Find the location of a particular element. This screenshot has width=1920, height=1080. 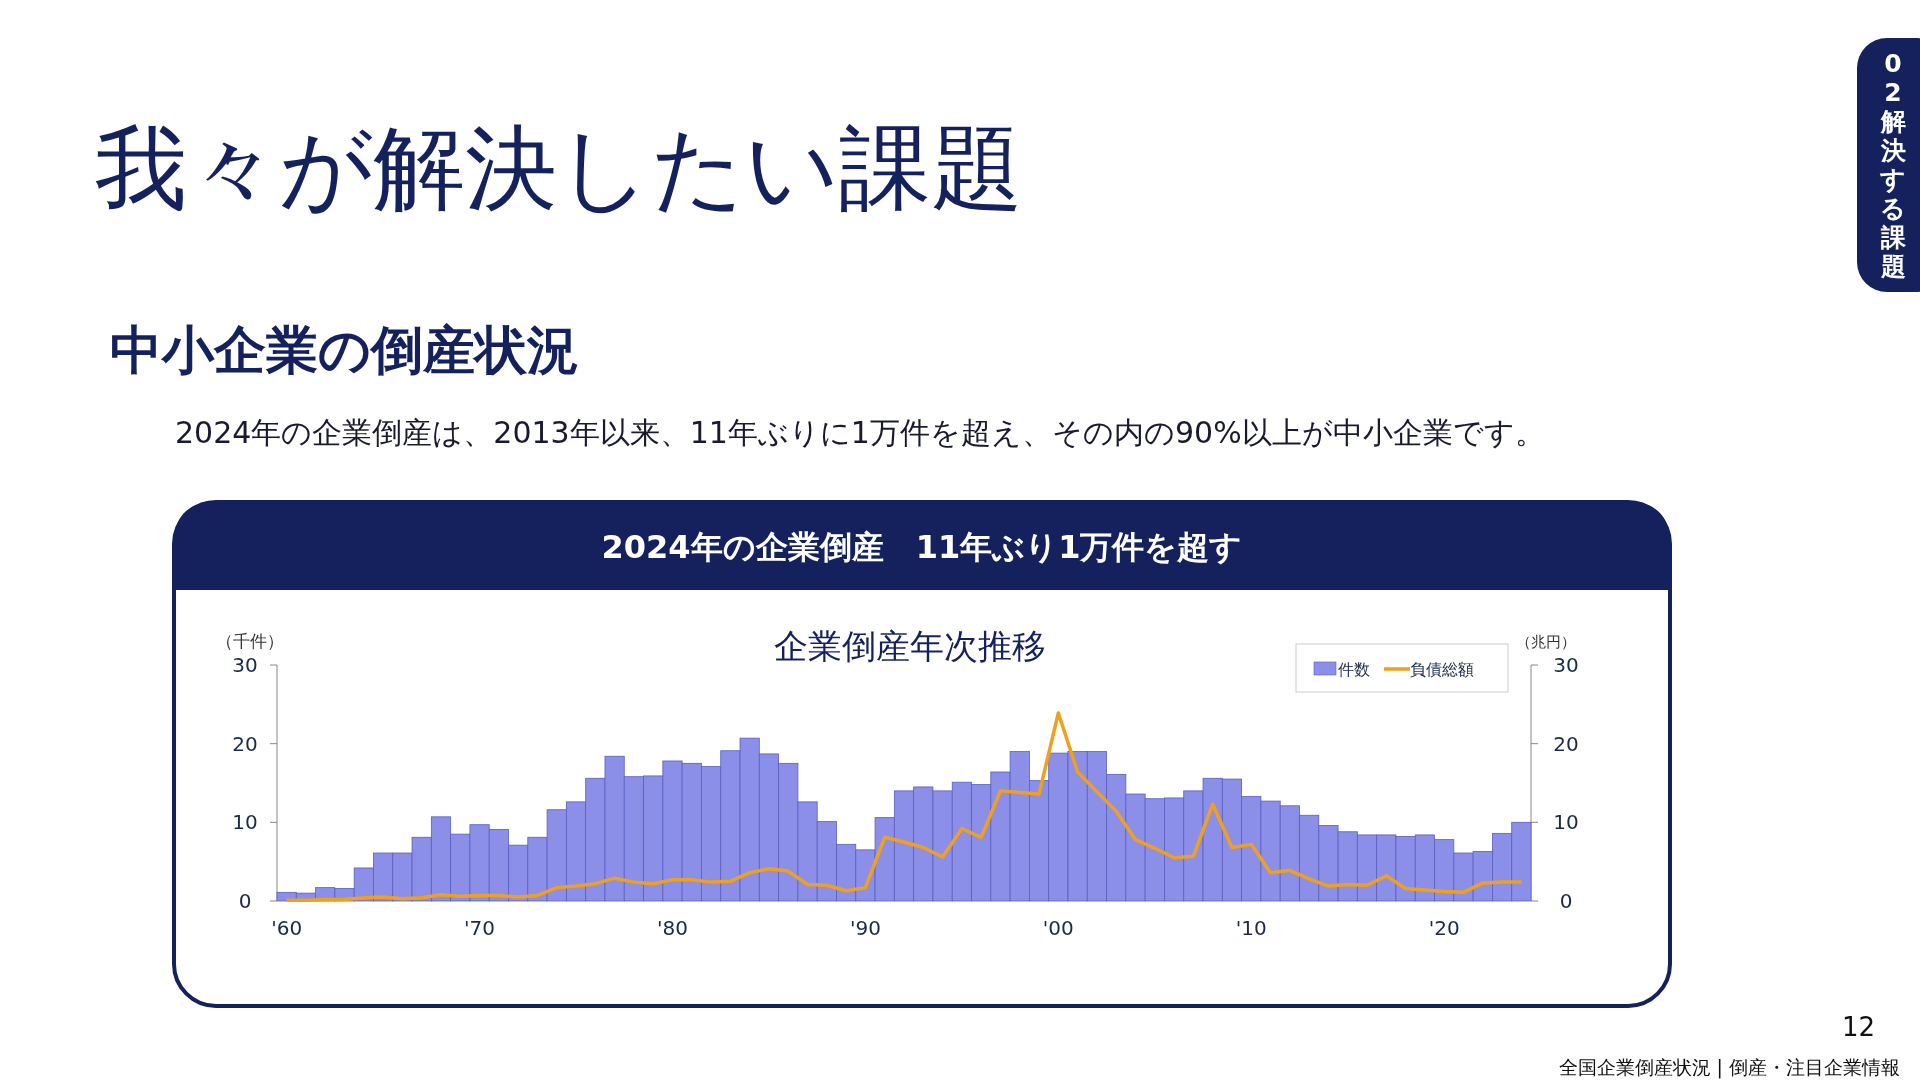

y2-axis-title: （兆円） is located at coordinates (1546, 642).